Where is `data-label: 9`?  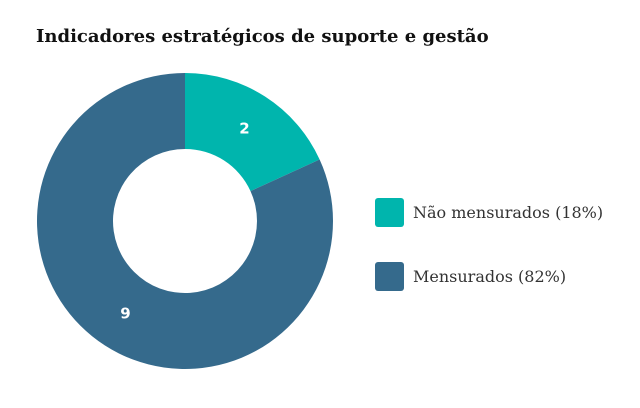
data-label: 9 is located at coordinates (125, 314).